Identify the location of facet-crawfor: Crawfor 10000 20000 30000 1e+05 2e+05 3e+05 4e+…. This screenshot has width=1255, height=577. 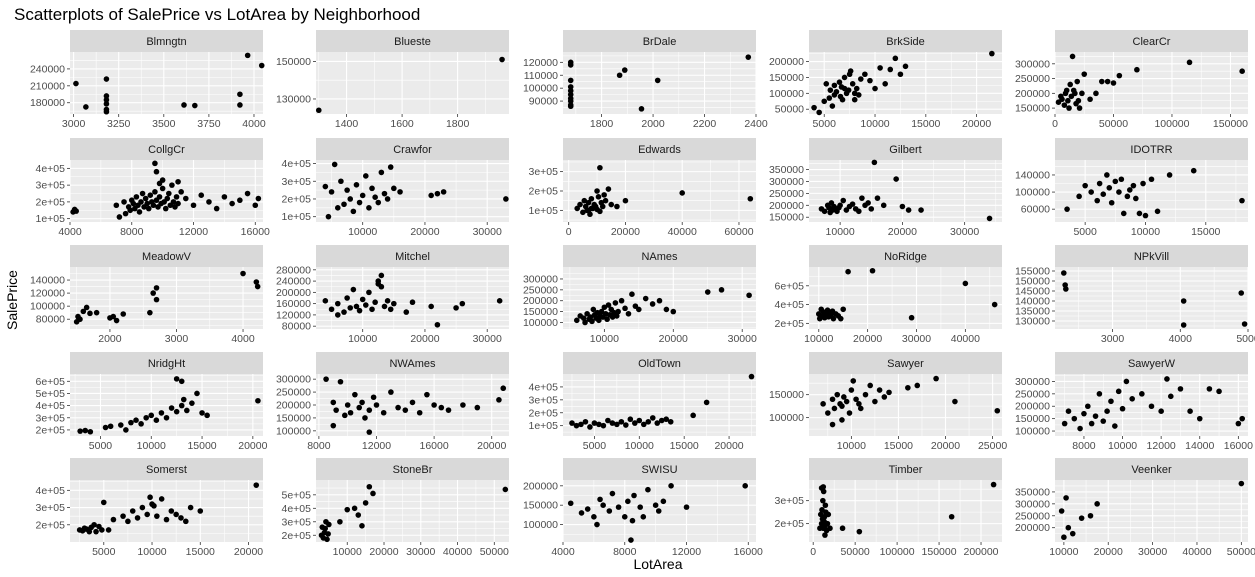
(395, 188).